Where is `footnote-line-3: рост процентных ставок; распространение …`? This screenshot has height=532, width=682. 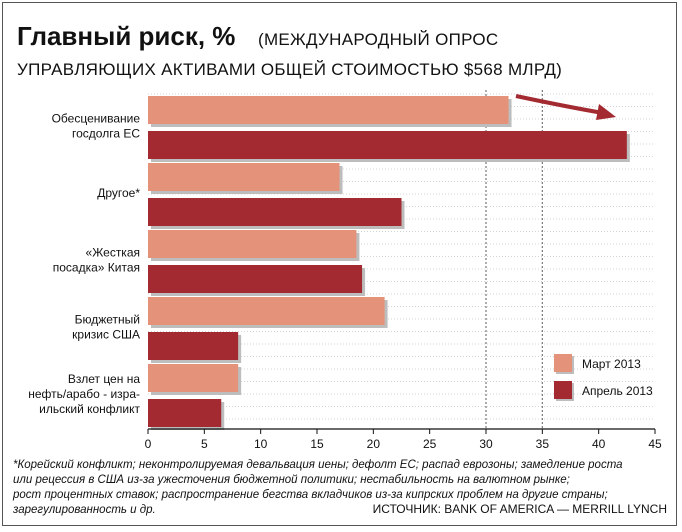 footnote-line-3: рост процентных ставок; распространение … is located at coordinates (310, 495).